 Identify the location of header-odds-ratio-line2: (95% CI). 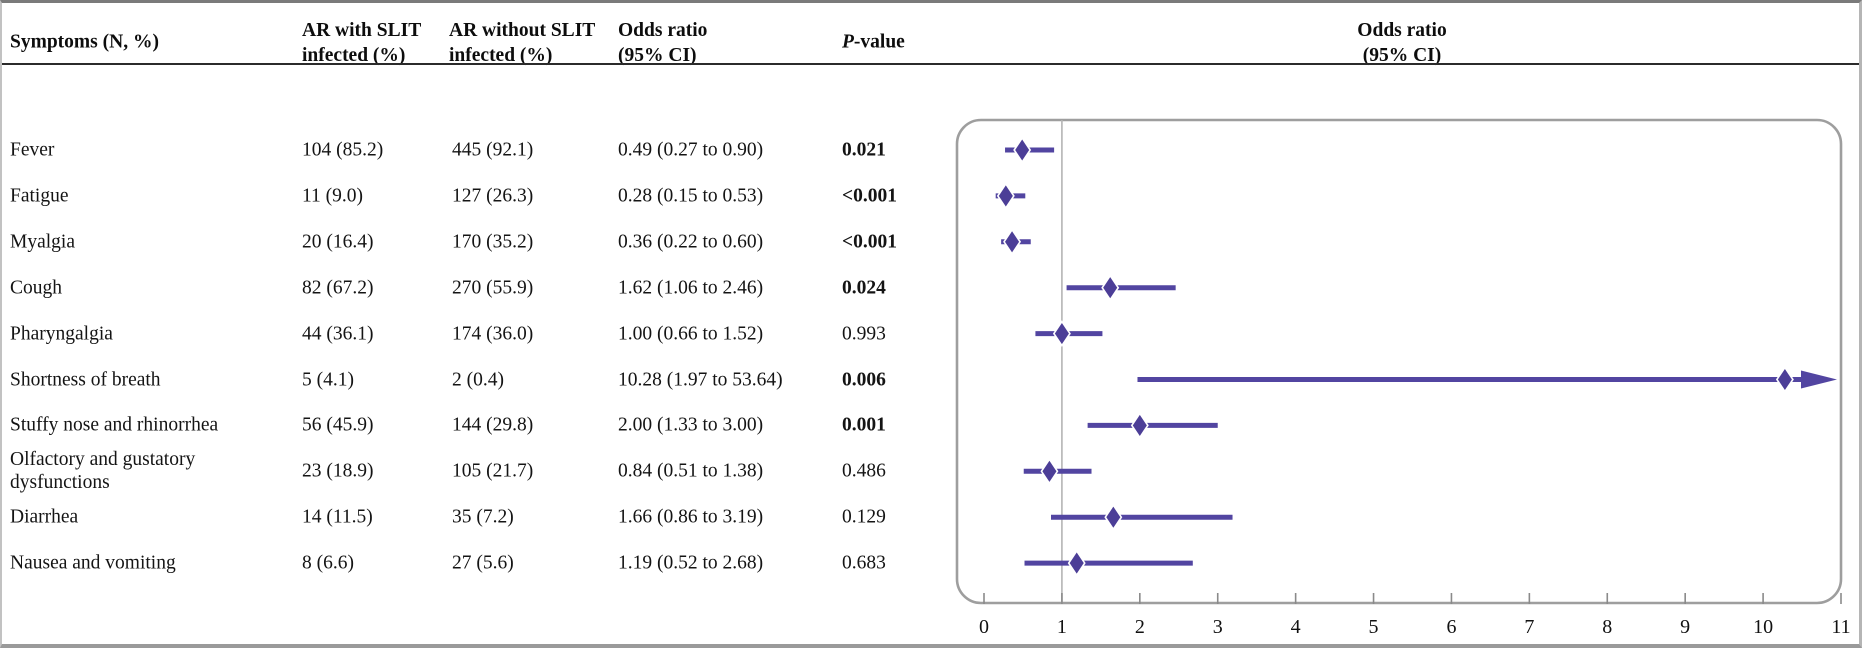
(657, 55).